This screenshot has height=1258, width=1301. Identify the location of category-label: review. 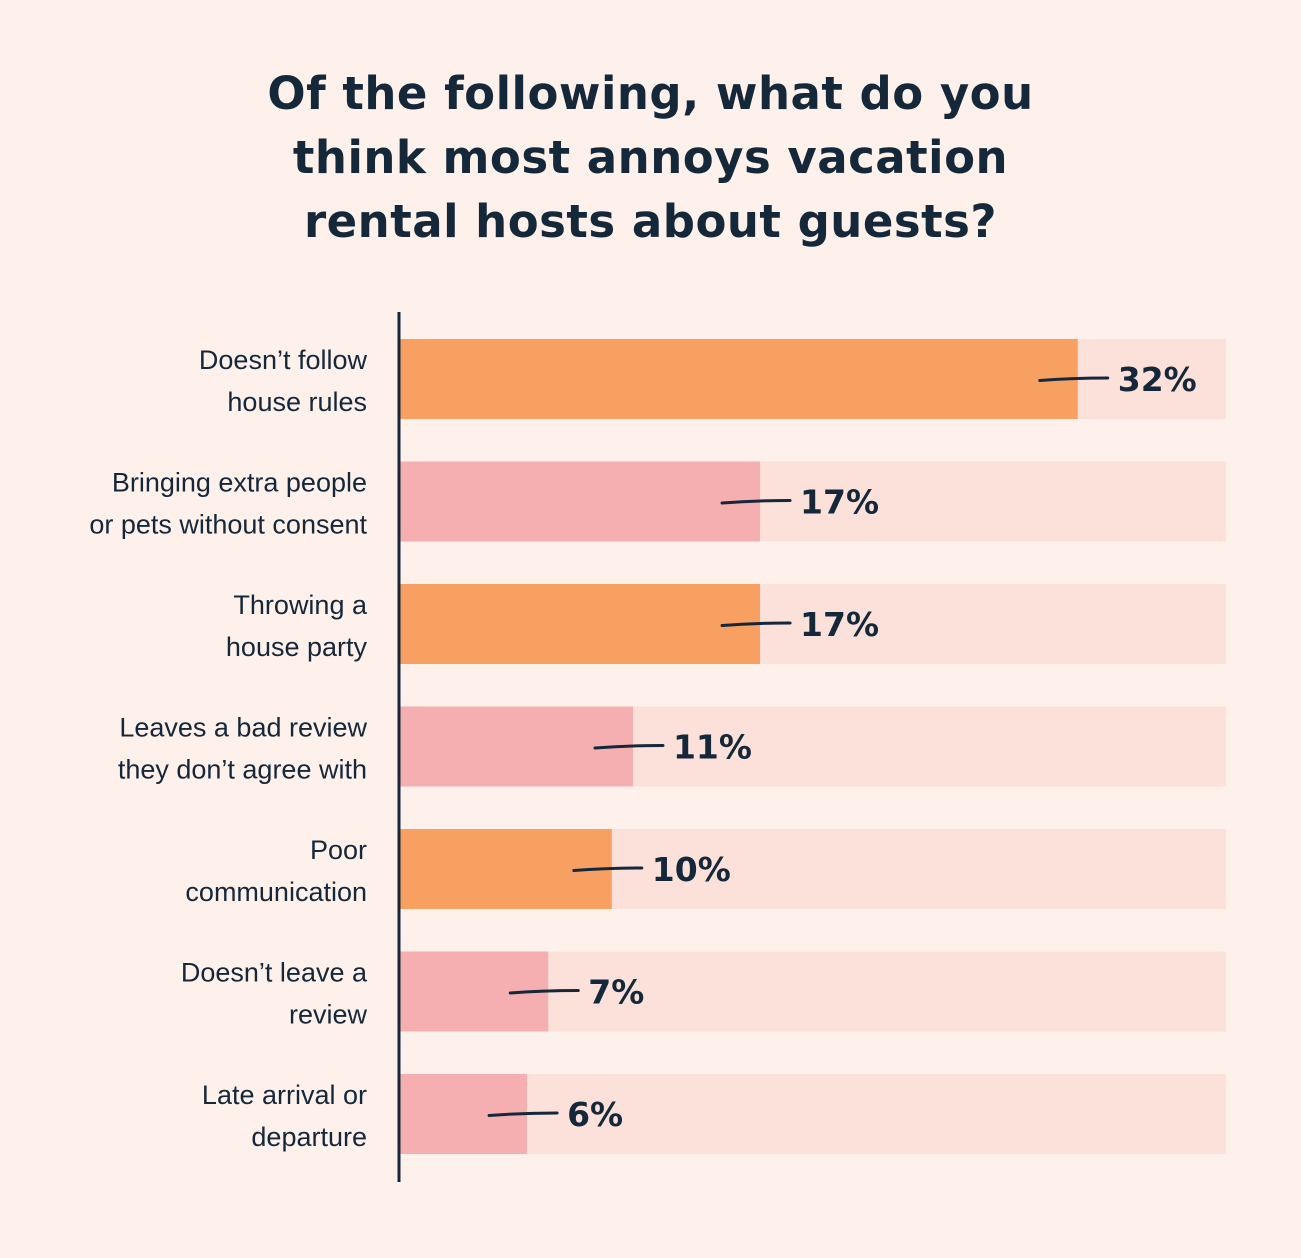
(328, 1015).